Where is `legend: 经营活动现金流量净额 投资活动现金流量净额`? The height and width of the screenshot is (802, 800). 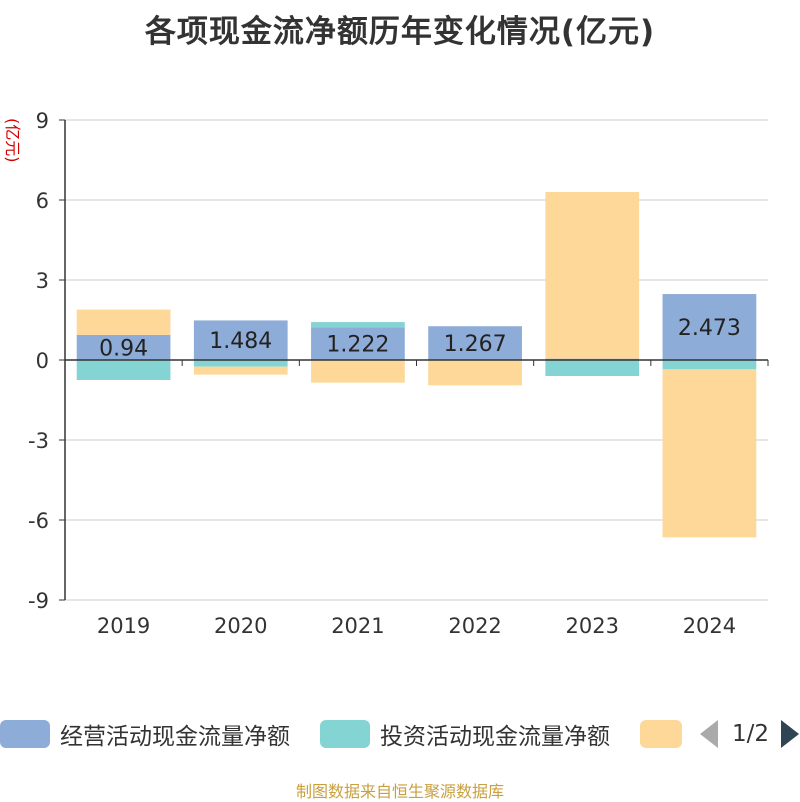
legend: 经营活动现金流量净额 投资活动现金流量净额 is located at coordinates (400, 734).